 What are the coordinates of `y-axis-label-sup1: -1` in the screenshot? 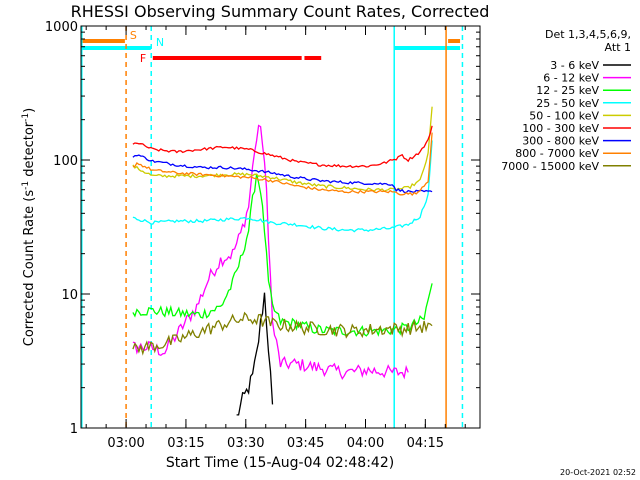 It's located at (26, 185).